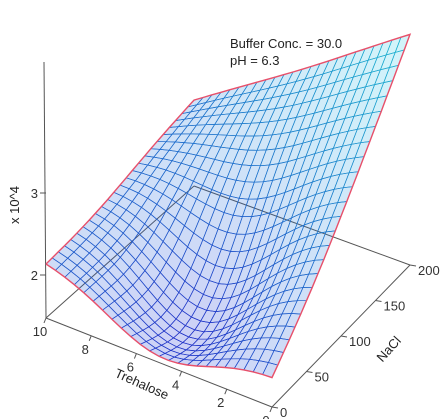  What do you see at coordinates (395, 306) in the screenshot?
I see `y-tick-label: 150` at bounding box center [395, 306].